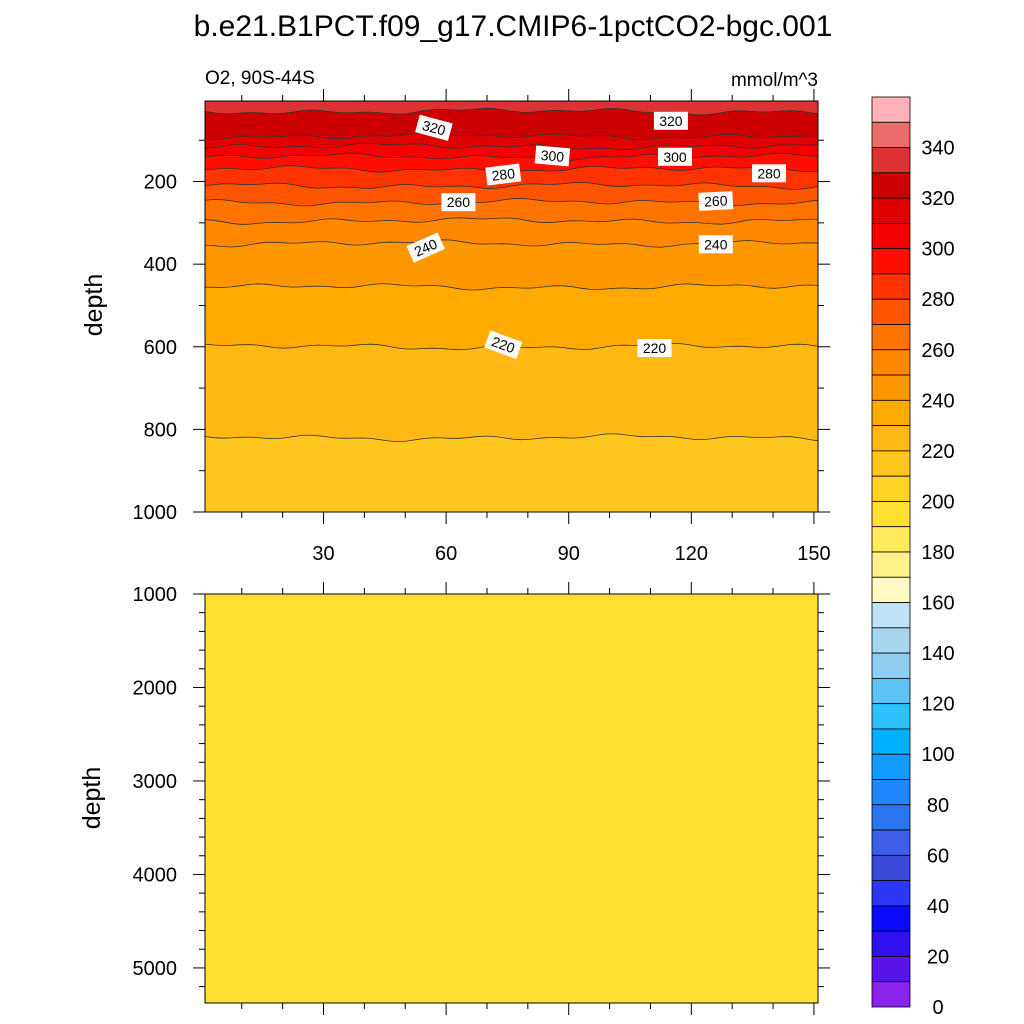  Describe the element at coordinates (92, 798) in the screenshot. I see `lower-ylabel: depth` at that location.